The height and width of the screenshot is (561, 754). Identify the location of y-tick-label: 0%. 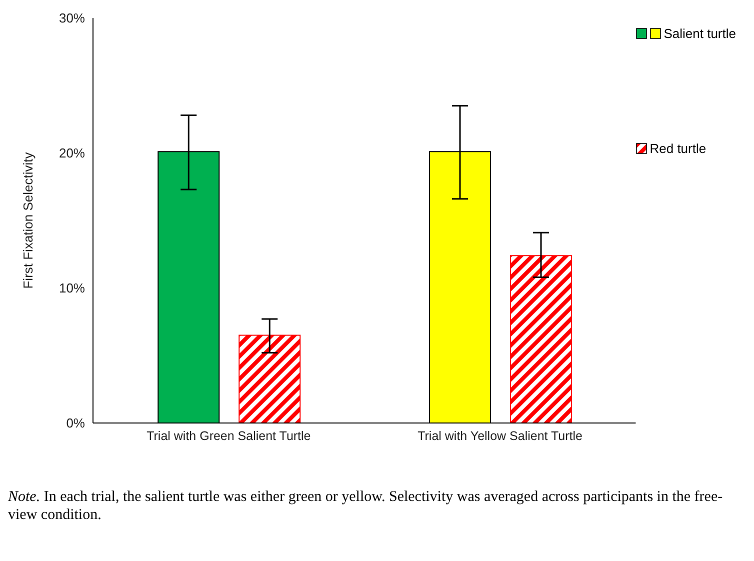
(76, 423).